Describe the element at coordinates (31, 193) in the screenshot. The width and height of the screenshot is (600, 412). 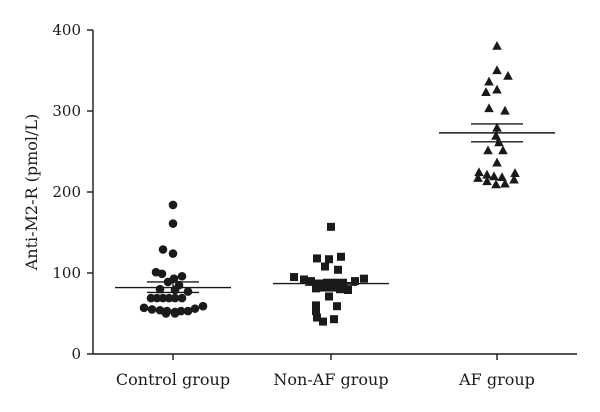
I see `y-axis-title: Anti-M2-R (pmol/L)` at that location.